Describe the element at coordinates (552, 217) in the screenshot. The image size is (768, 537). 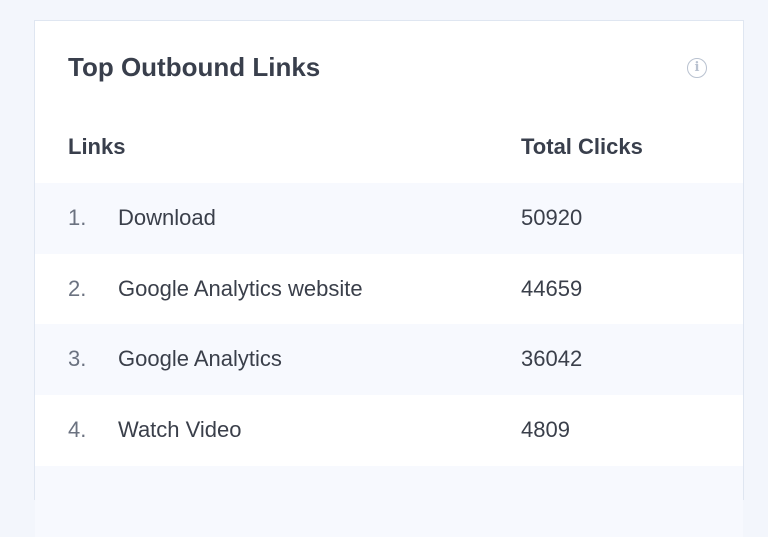
I see `row-clicks: 50920` at that location.